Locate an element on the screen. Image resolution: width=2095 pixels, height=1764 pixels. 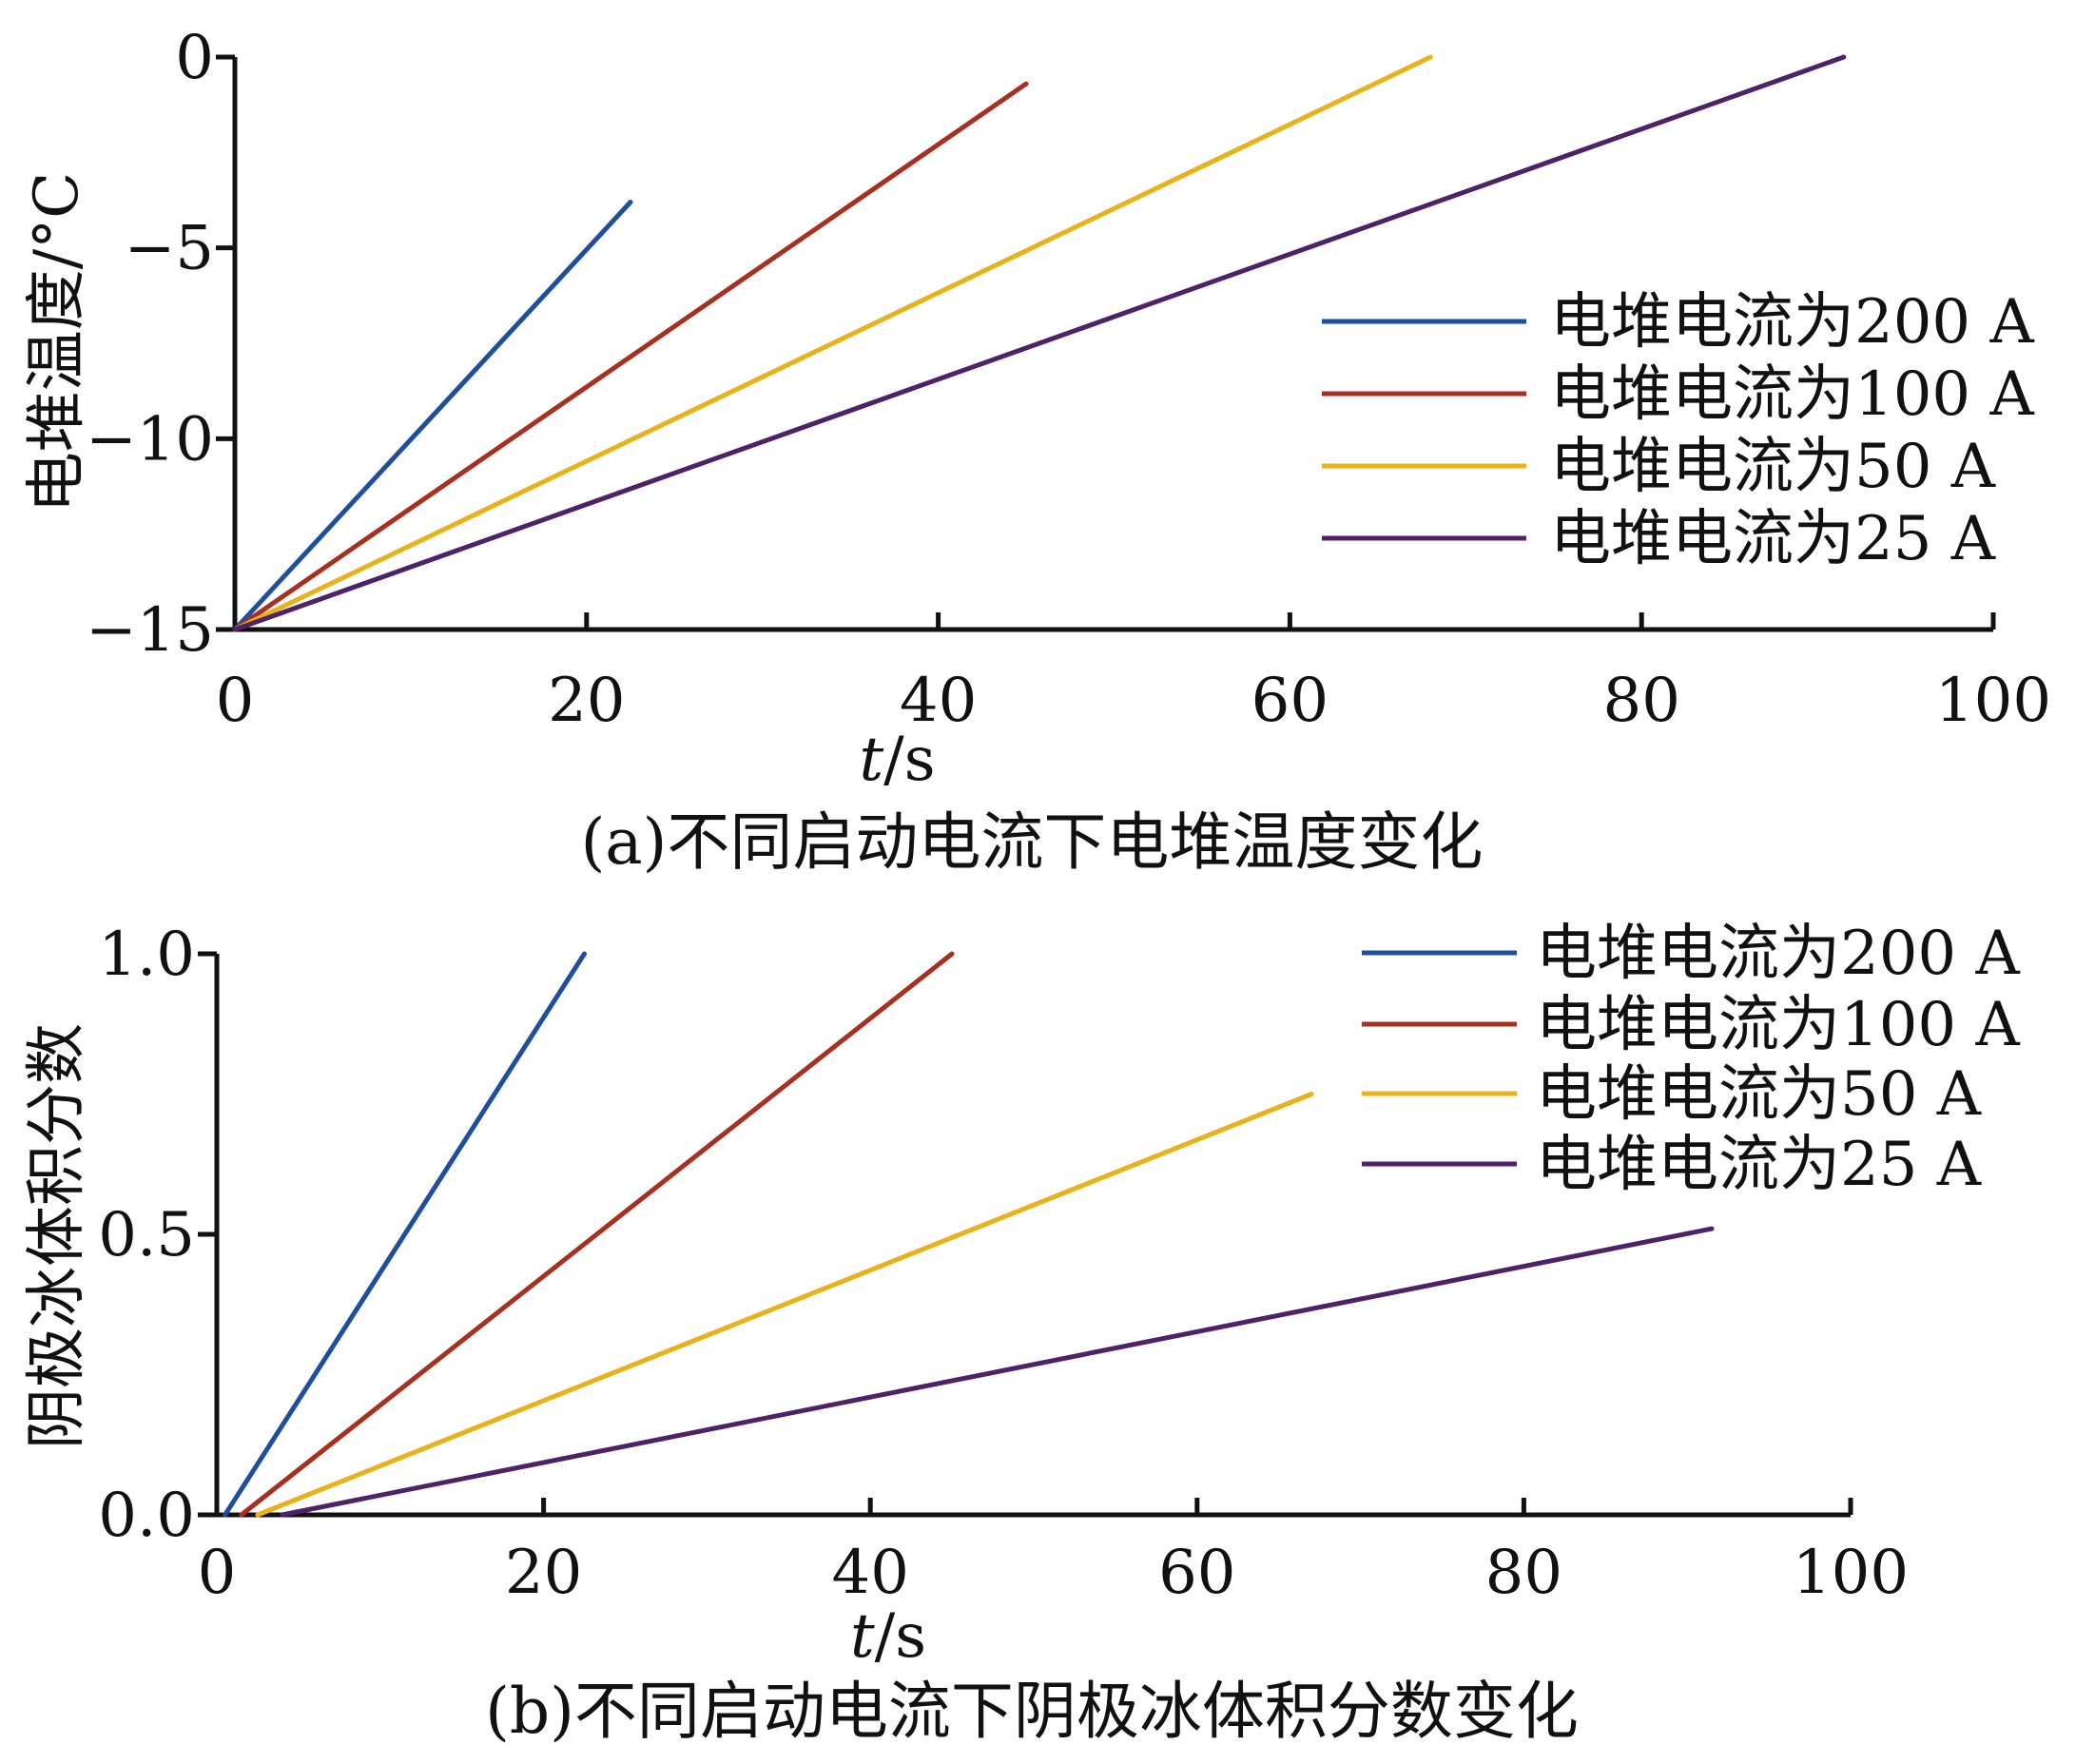
y-tick-label: 0.5 is located at coordinates (147, 1235).